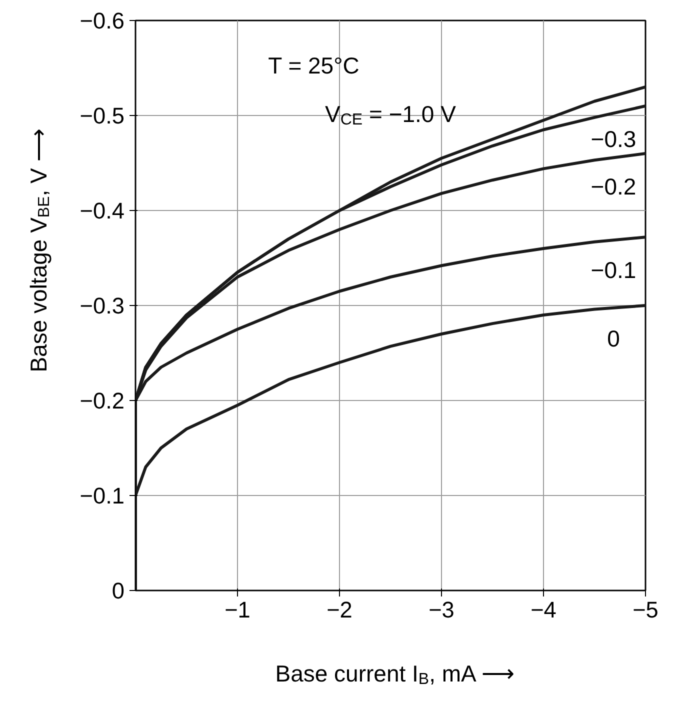 Image resolution: width=681 pixels, height=707 pixels. I want to click on y-tick-label: −0.1, so click(102, 495).